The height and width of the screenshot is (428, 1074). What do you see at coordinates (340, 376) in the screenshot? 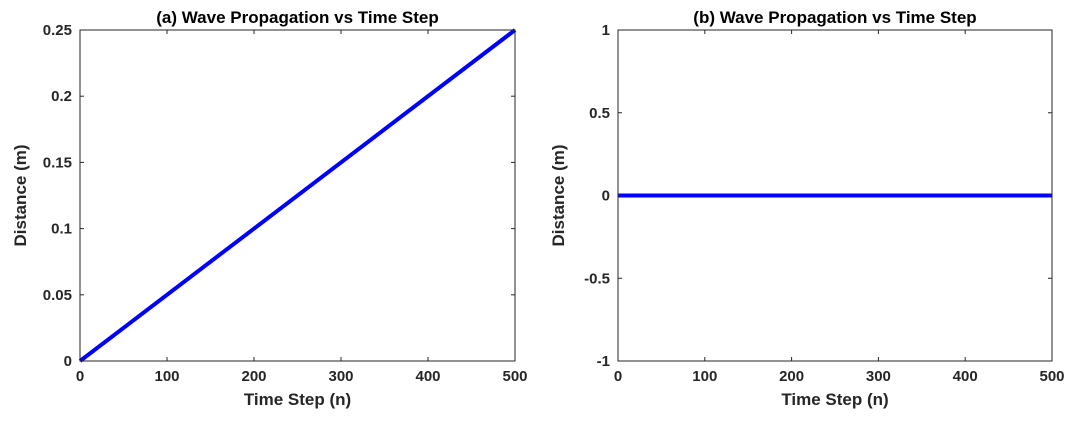
I see `x-tick-label-a-3: 300` at bounding box center [340, 376].